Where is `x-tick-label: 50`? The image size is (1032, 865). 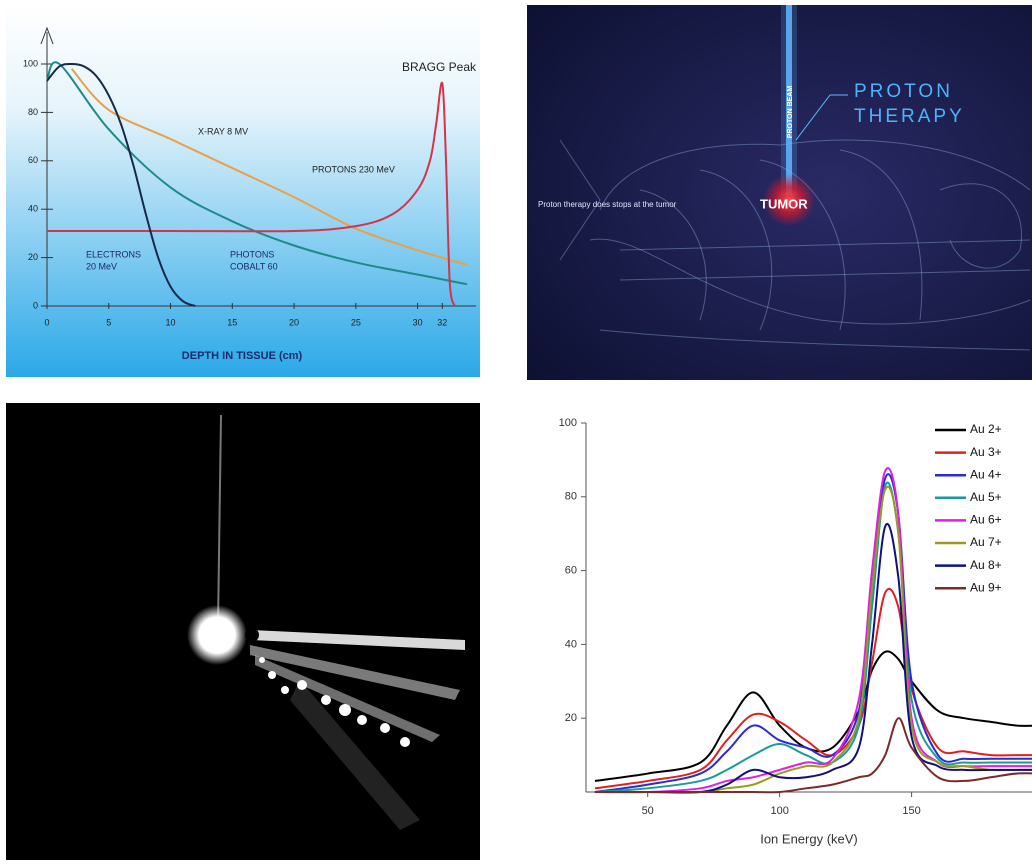 x-tick-label: 50 is located at coordinates (648, 811).